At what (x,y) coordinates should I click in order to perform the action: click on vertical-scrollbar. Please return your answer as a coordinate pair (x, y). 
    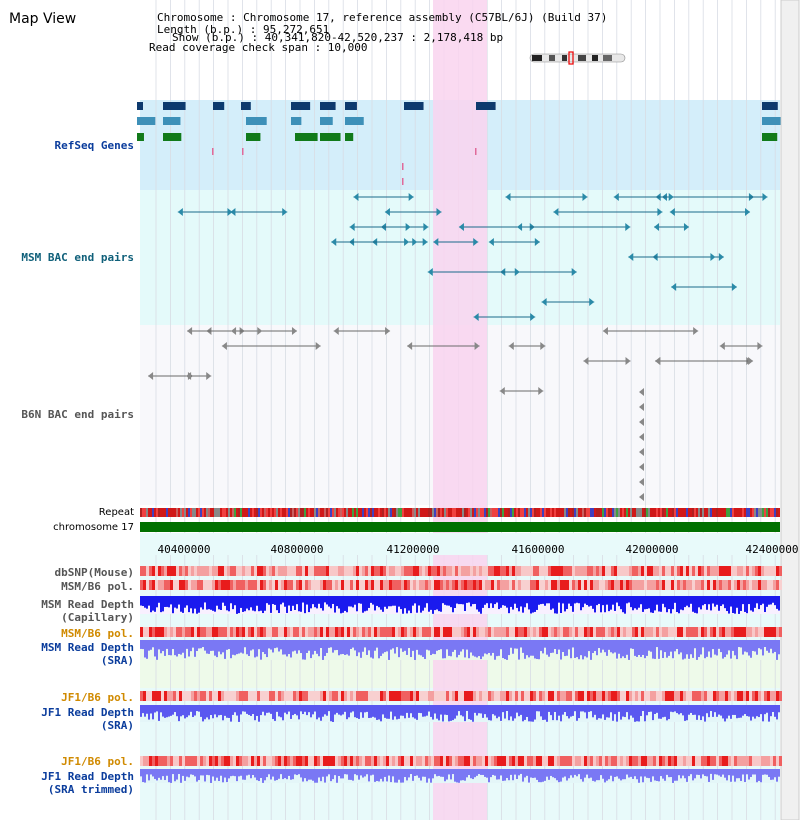
    Looking at the image, I should click on (790, 410).